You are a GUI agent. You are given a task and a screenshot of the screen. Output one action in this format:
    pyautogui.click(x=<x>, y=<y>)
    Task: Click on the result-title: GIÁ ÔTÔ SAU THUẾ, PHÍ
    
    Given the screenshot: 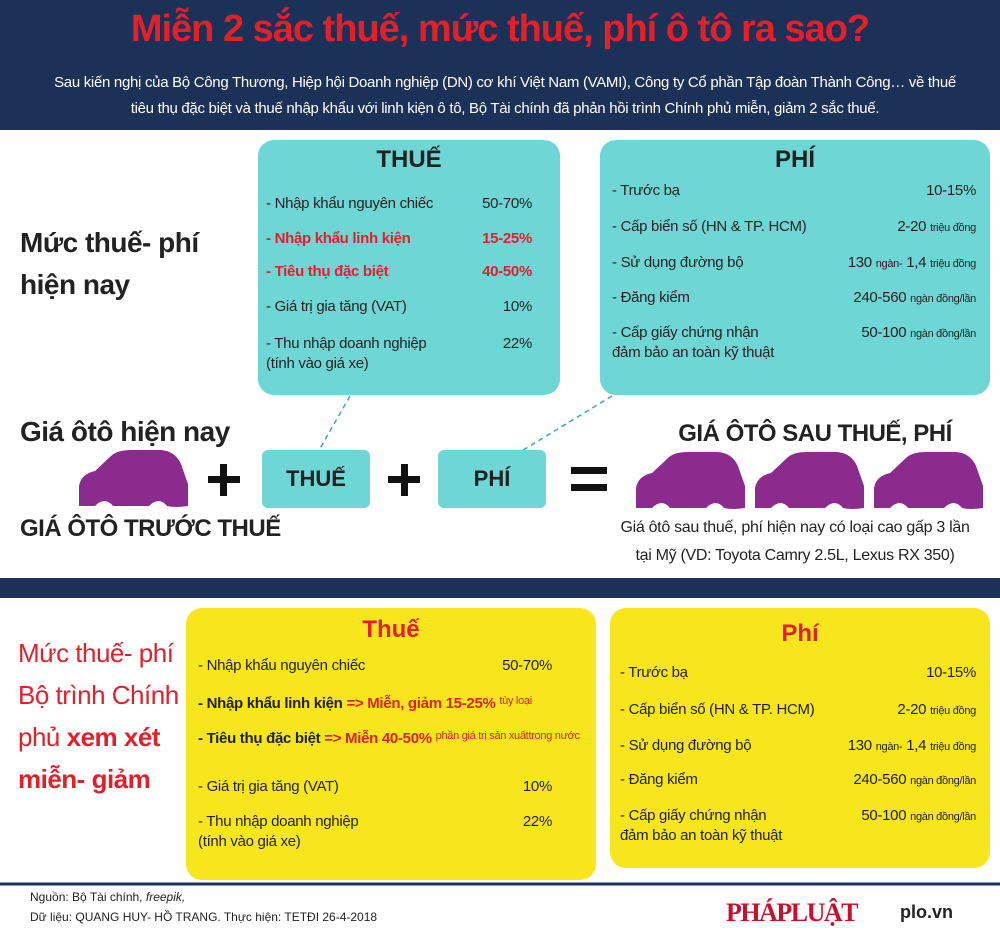 What is the action you would take?
    pyautogui.click(x=815, y=433)
    